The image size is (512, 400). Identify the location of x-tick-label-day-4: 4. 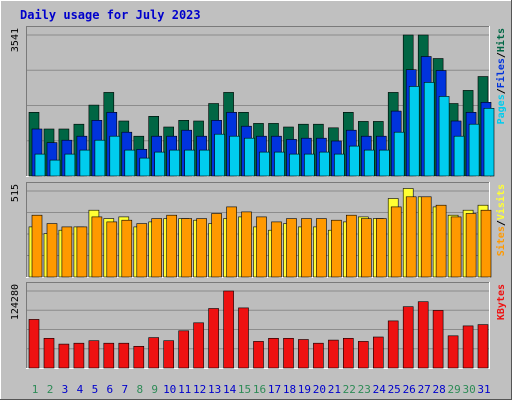
(80, 389).